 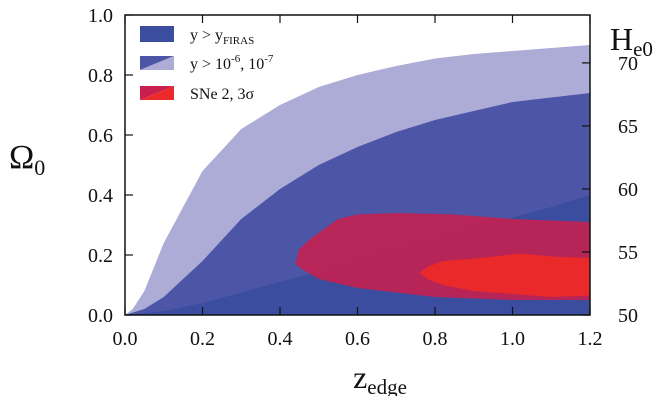 I want to click on y2-tick-label: 55, so click(x=628, y=253).